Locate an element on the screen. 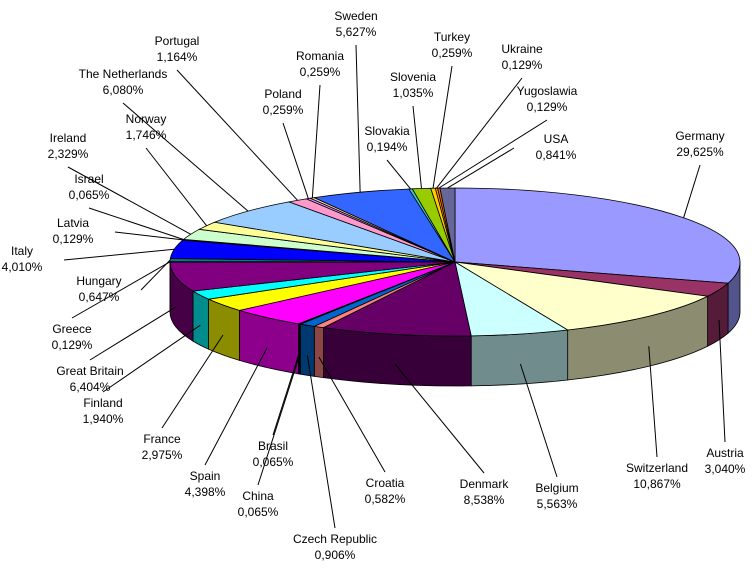  value-label: 1,035% is located at coordinates (413, 93).